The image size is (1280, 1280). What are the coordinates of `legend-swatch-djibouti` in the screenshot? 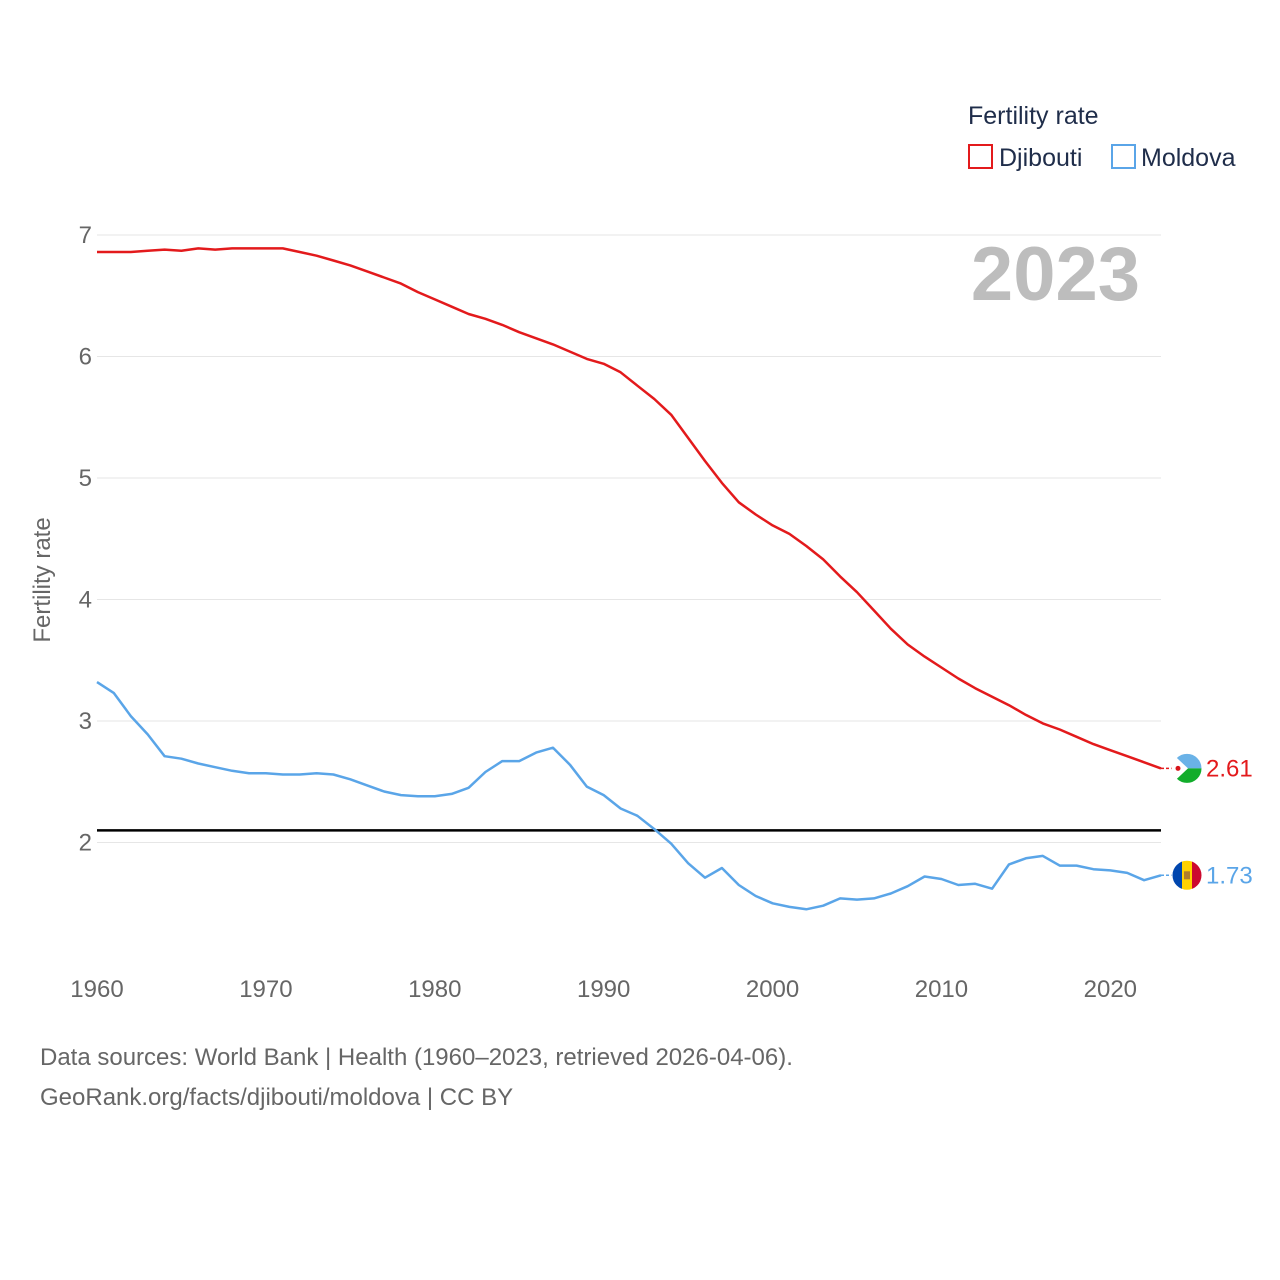 It's located at (980, 156).